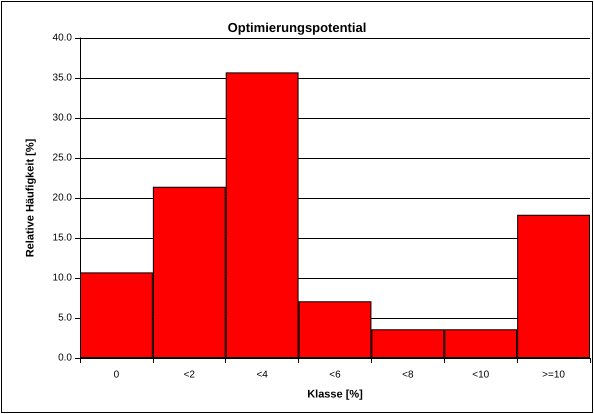 This screenshot has width=594, height=414. Describe the element at coordinates (408, 375) in the screenshot. I see `x-tick-label: <8` at that location.